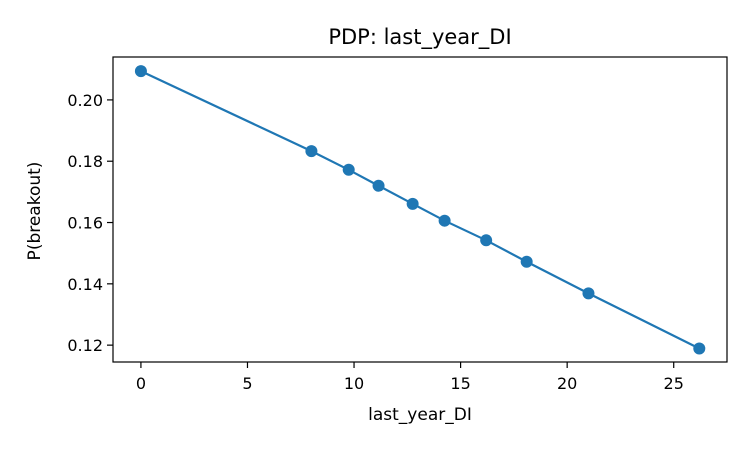  Describe the element at coordinates (85, 345) in the screenshot. I see `y-tick-label: 0.12` at that location.